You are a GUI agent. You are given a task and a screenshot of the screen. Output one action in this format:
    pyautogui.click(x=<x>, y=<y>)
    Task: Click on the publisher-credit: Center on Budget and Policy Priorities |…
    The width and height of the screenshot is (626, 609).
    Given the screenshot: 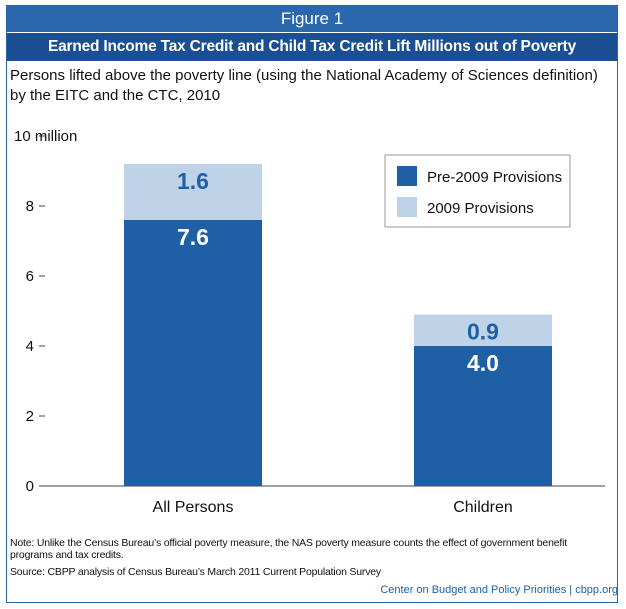 What is the action you would take?
    pyautogui.click(x=499, y=590)
    